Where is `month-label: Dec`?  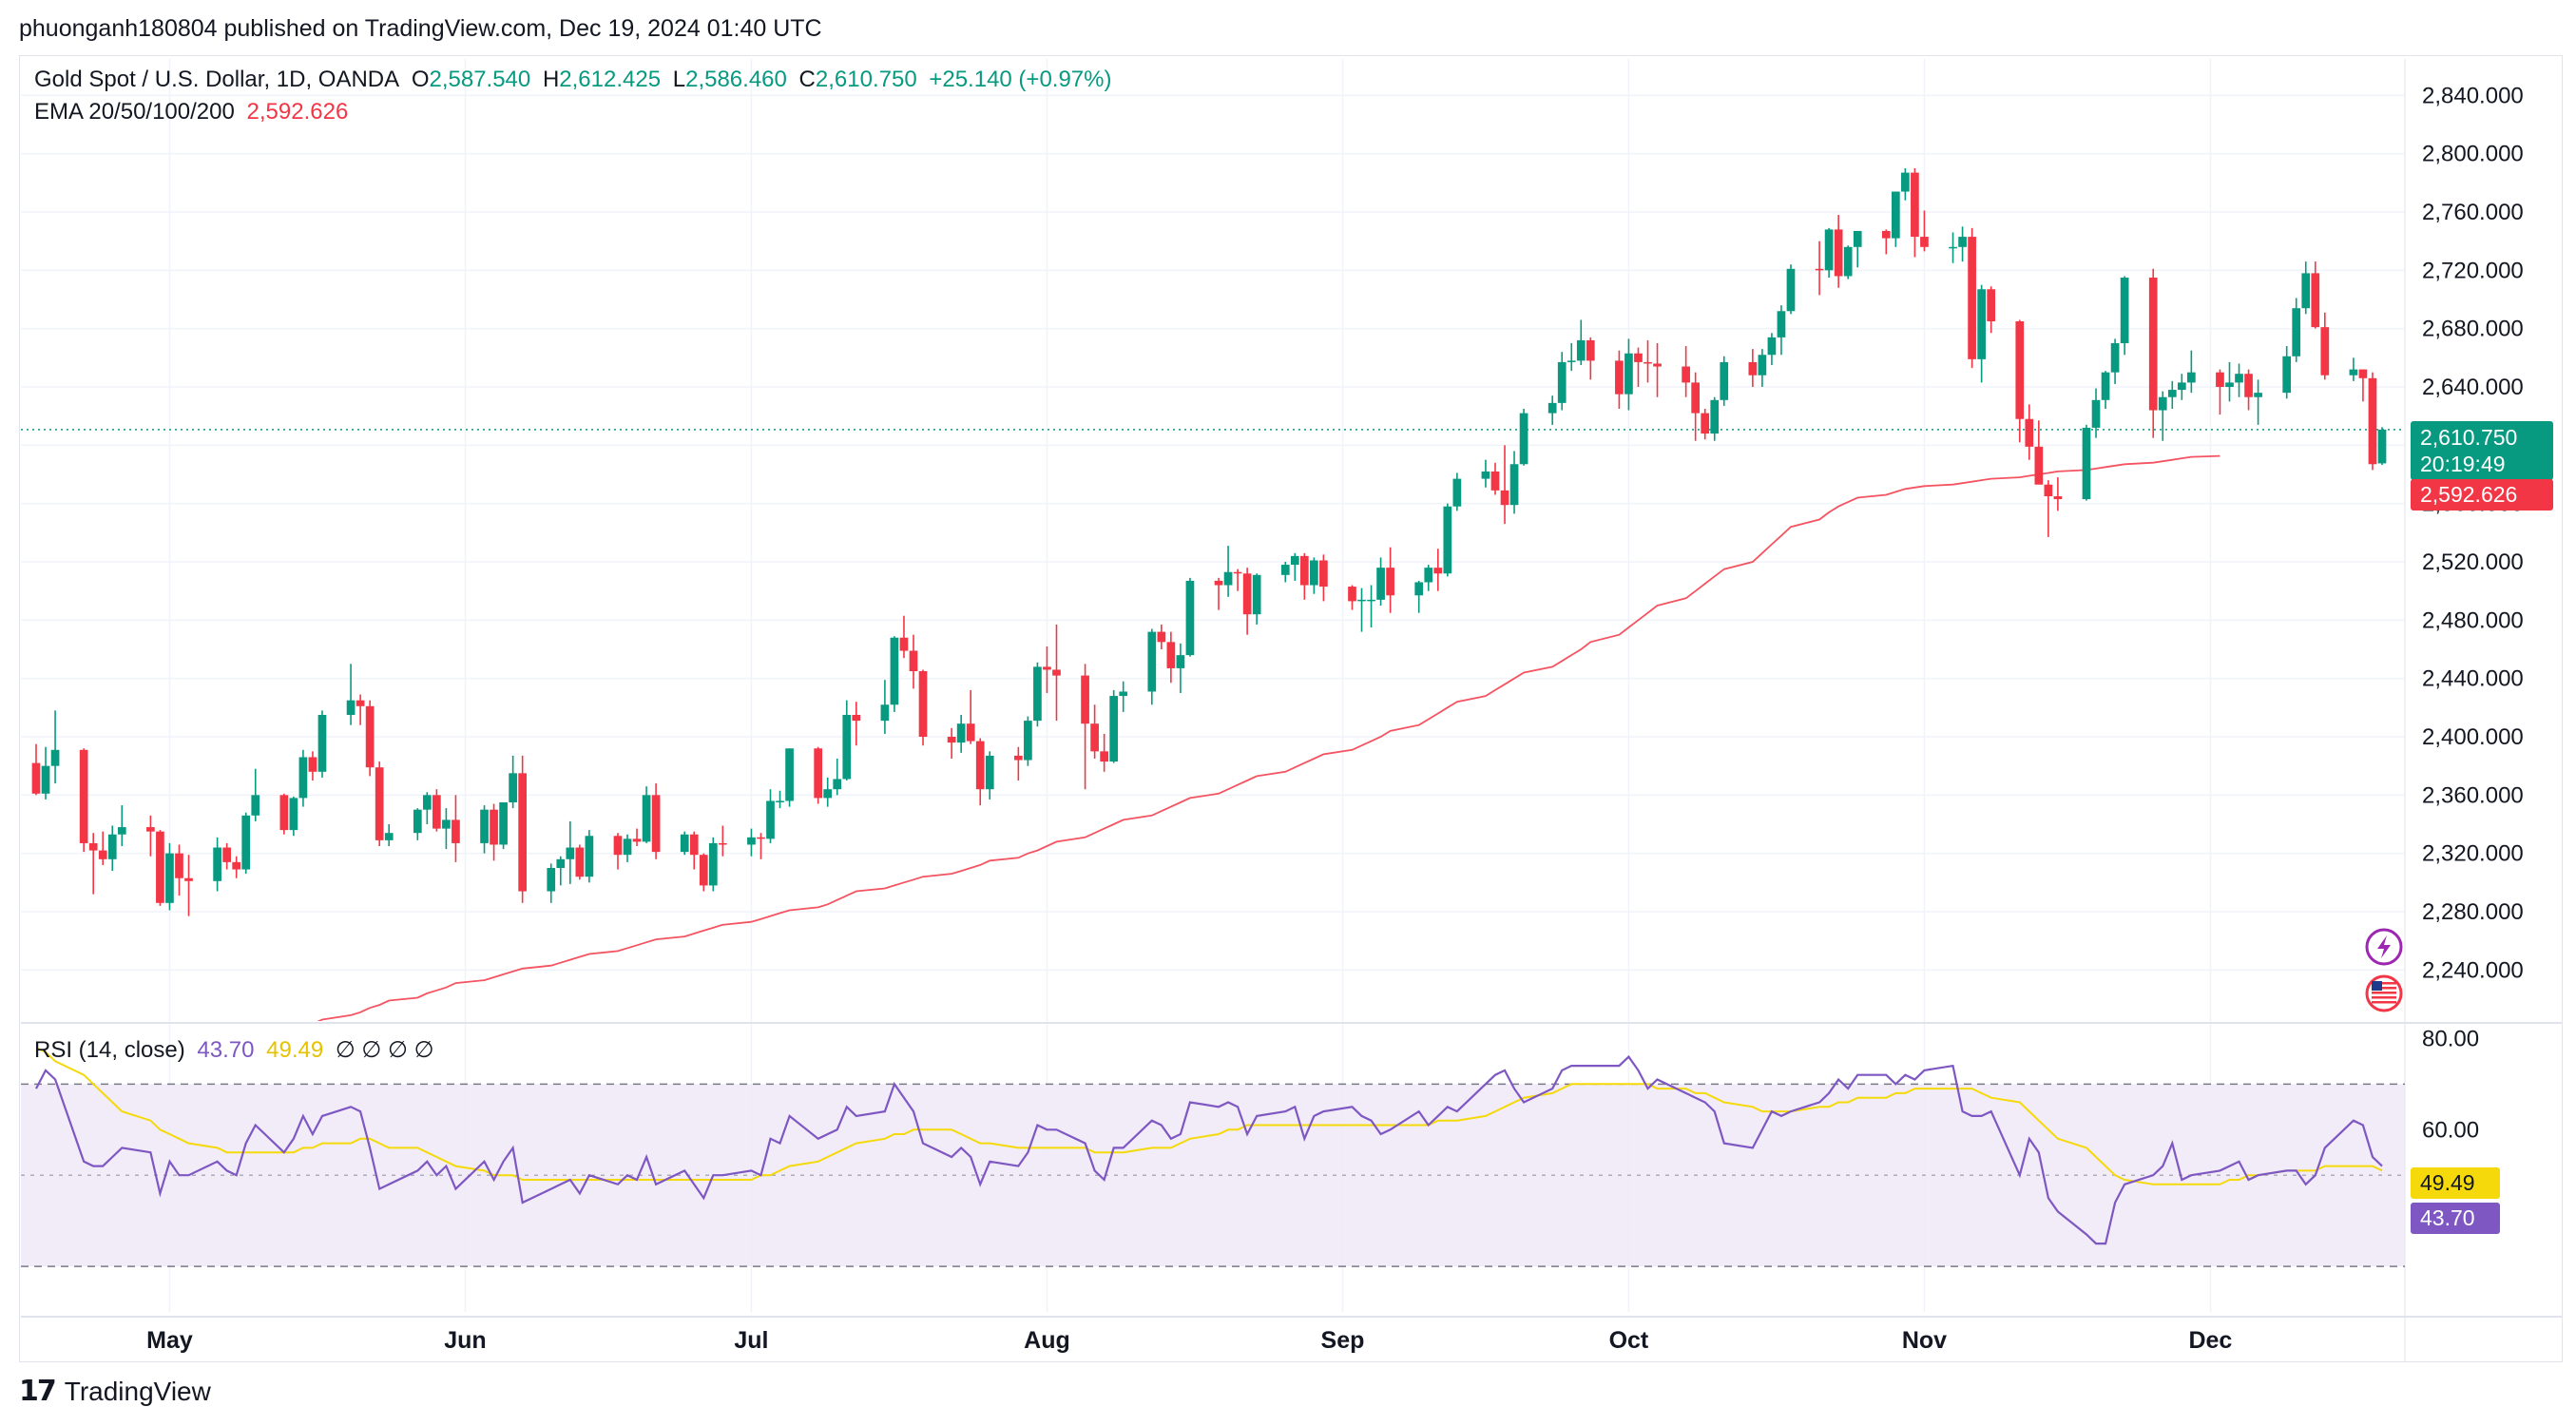 month-label: Dec is located at coordinates (2210, 1340).